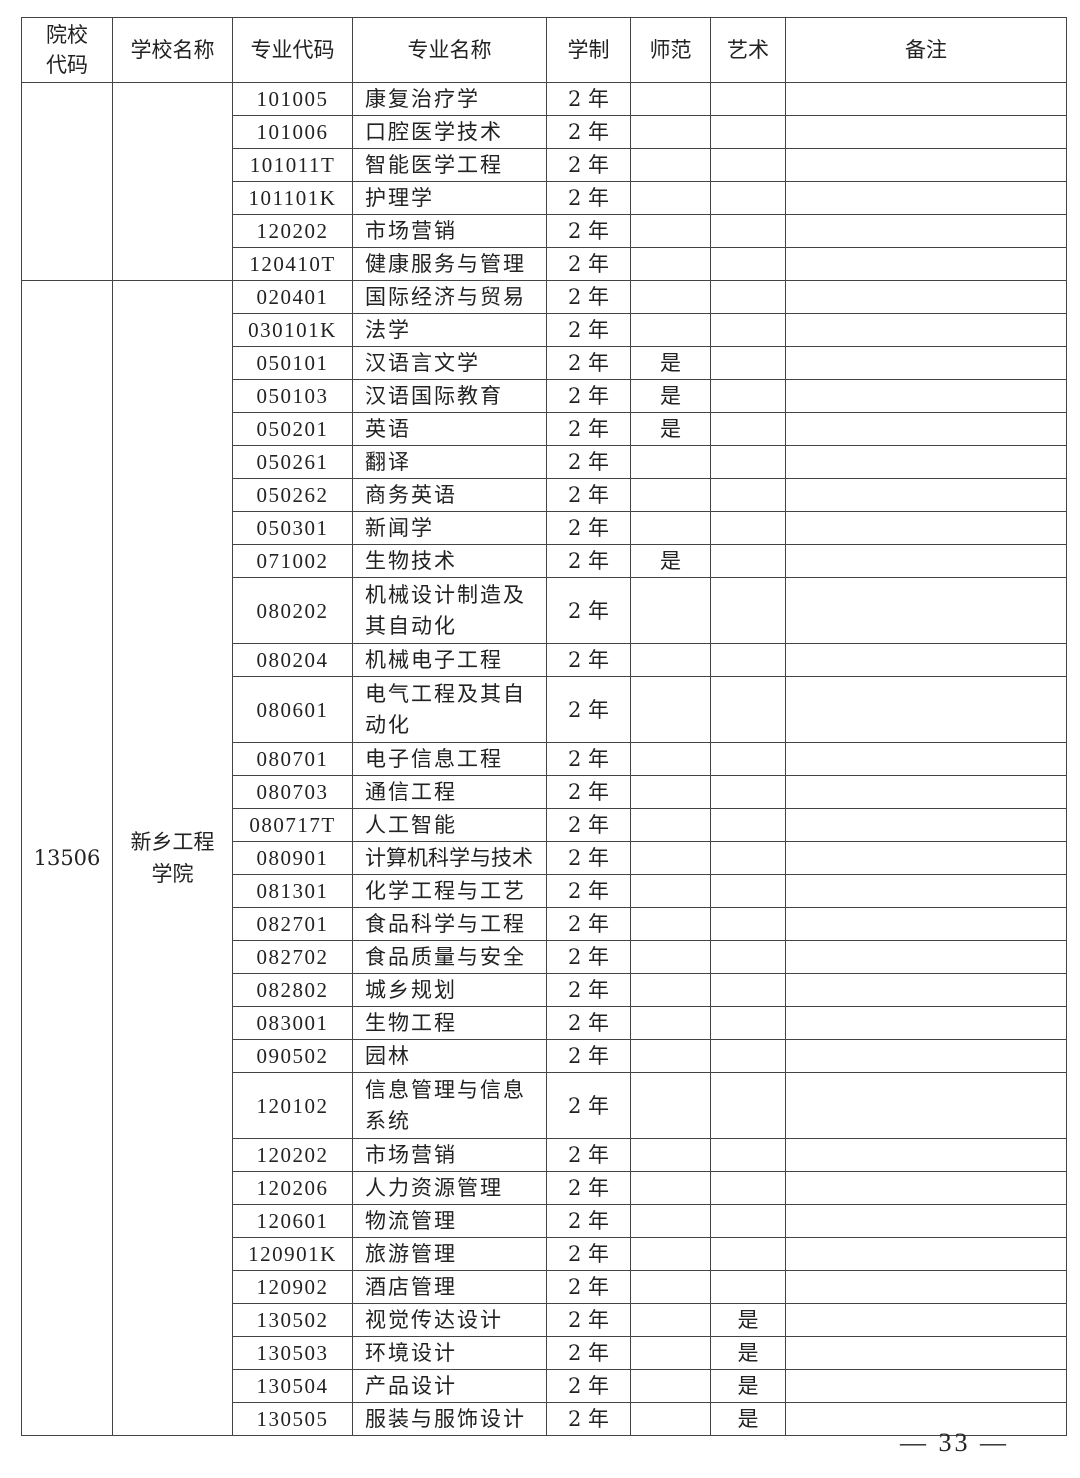  What do you see at coordinates (292, 363) in the screenshot?
I see `major-code-cell: 050101` at bounding box center [292, 363].